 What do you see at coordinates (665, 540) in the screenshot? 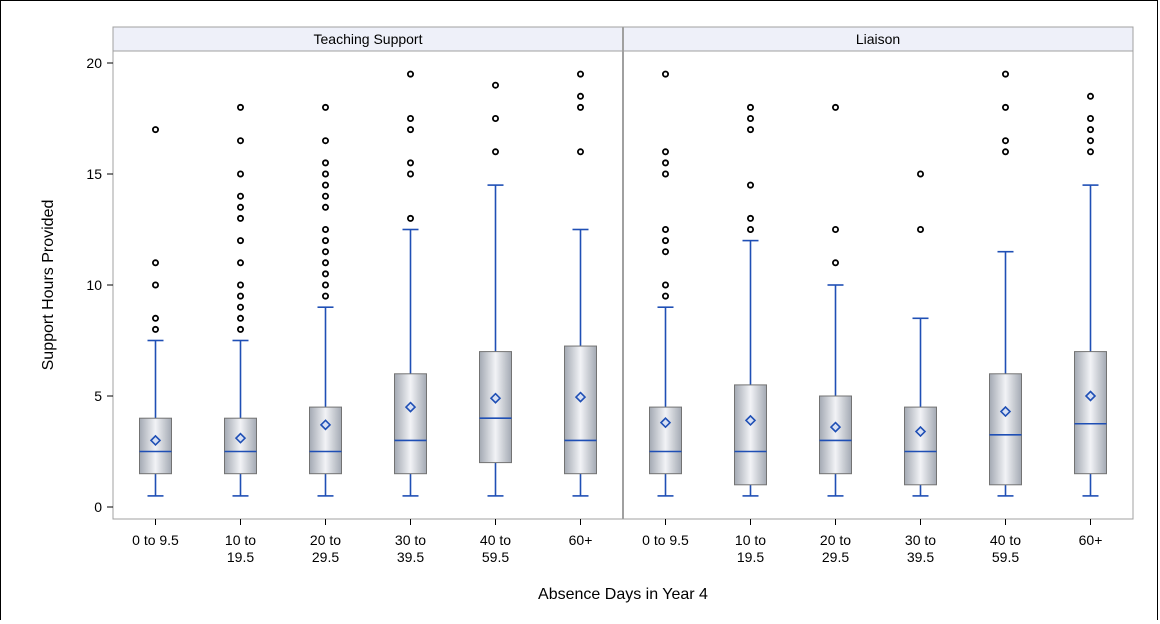
I see `x-tick-label: 0 to 9.5` at bounding box center [665, 540].